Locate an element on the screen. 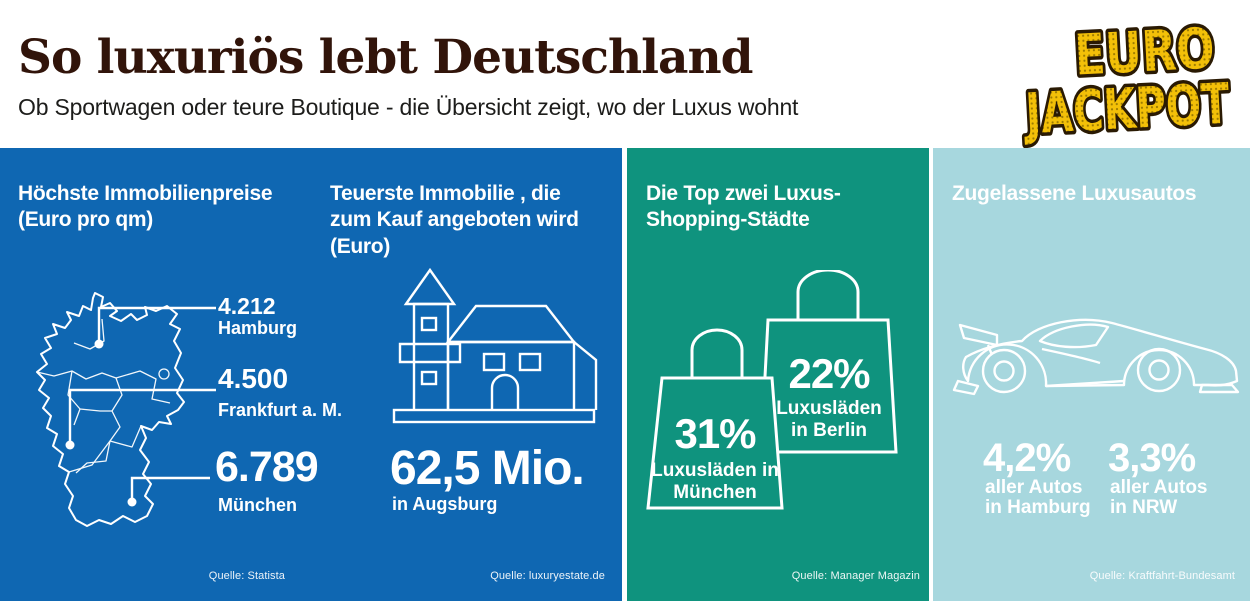  stat-label-nrw-cars-1: aller Autos is located at coordinates (1159, 487).